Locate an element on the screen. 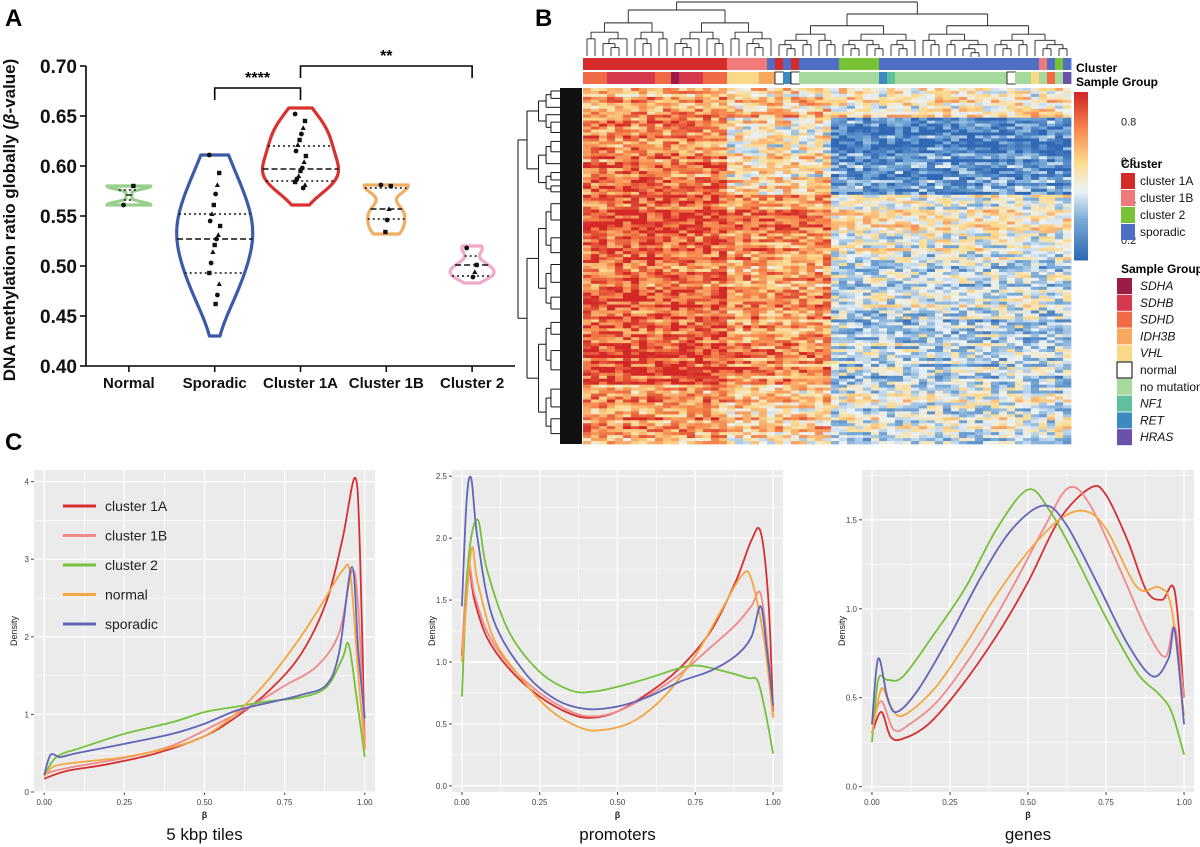 This screenshot has height=847, width=1200. group-annotation-cell is located at coordinates (611, 78).